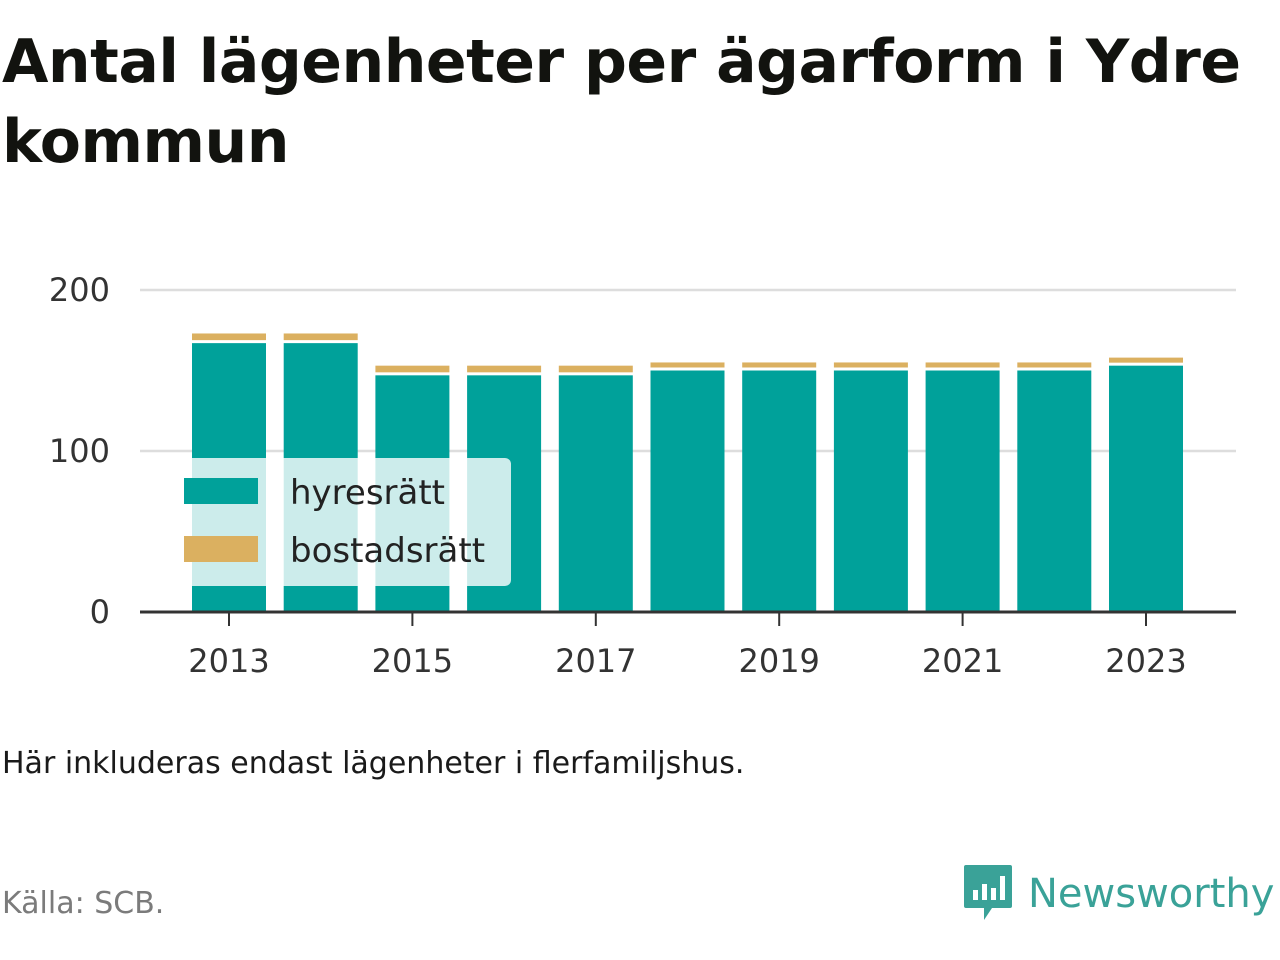  Describe the element at coordinates (687, 491) in the screenshot. I see `bar-hyresratt-2018` at that location.